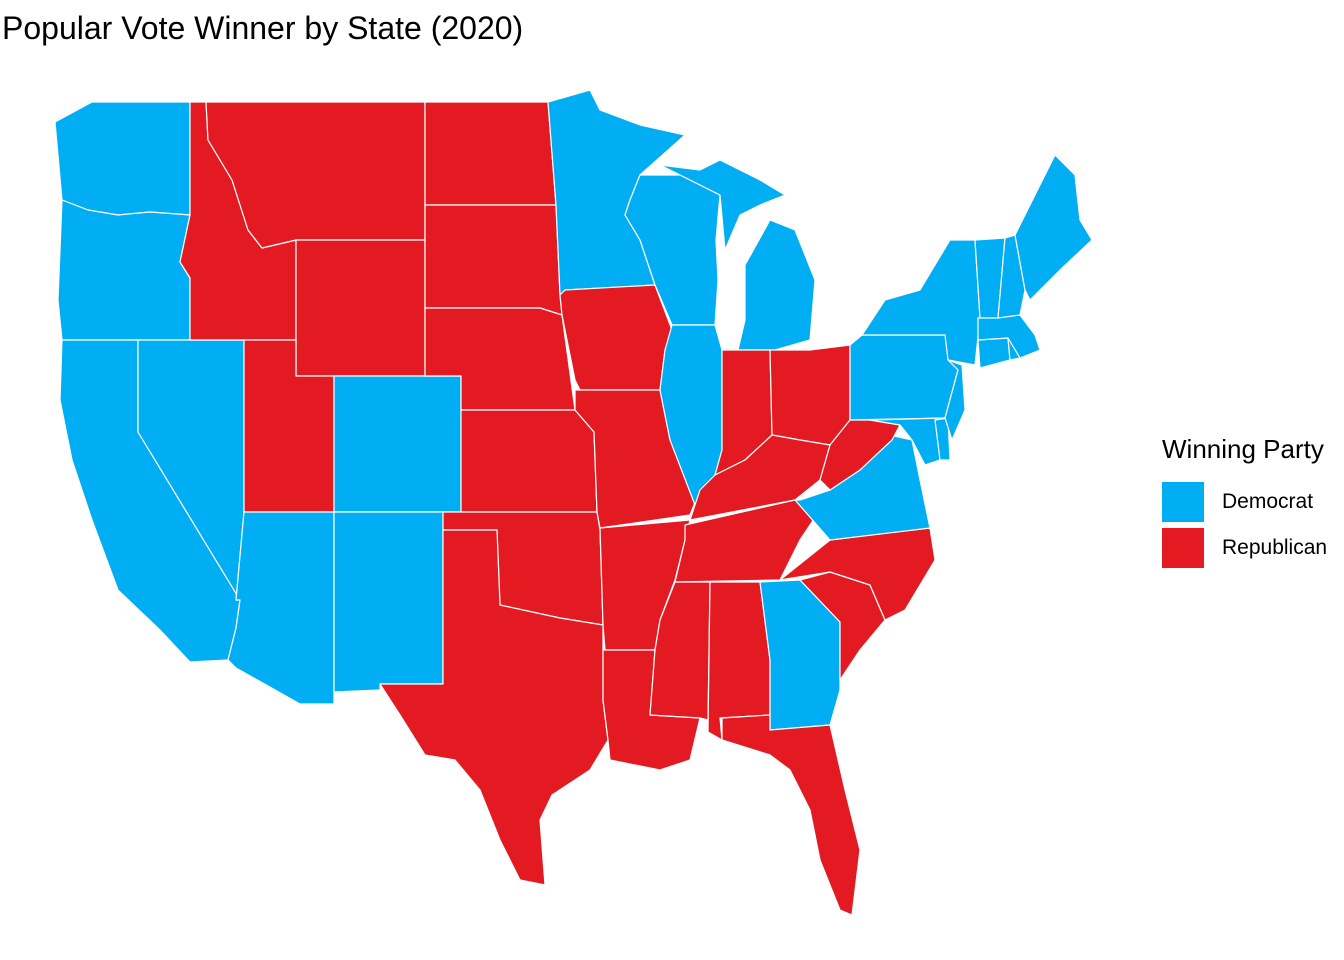 The image size is (1344, 960). What do you see at coordinates (1243, 449) in the screenshot?
I see `legend-title: Winning Party` at bounding box center [1243, 449].